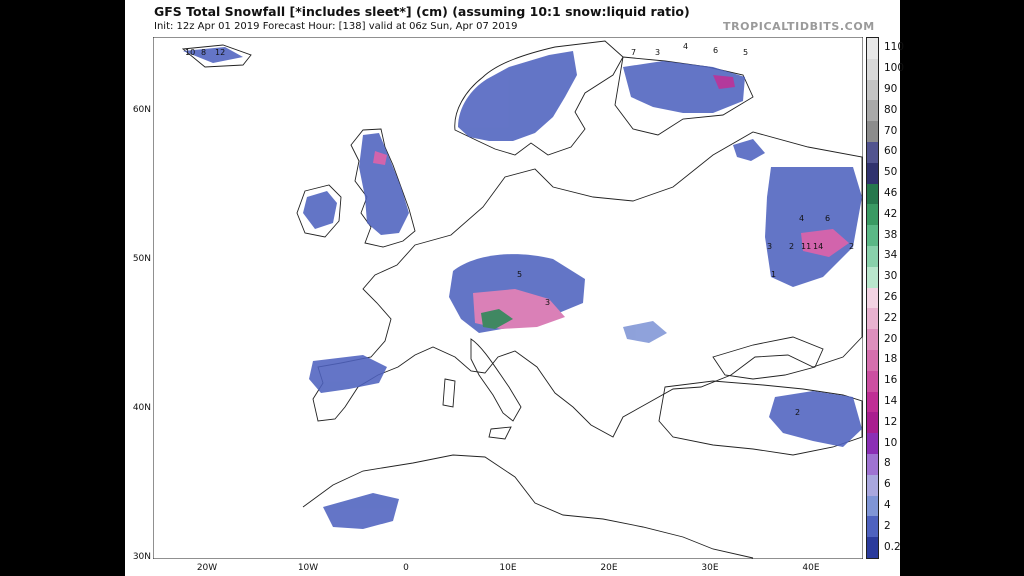  What do you see at coordinates (891, 255) in the screenshot?
I see `colorbar-label: 34` at bounding box center [891, 255].